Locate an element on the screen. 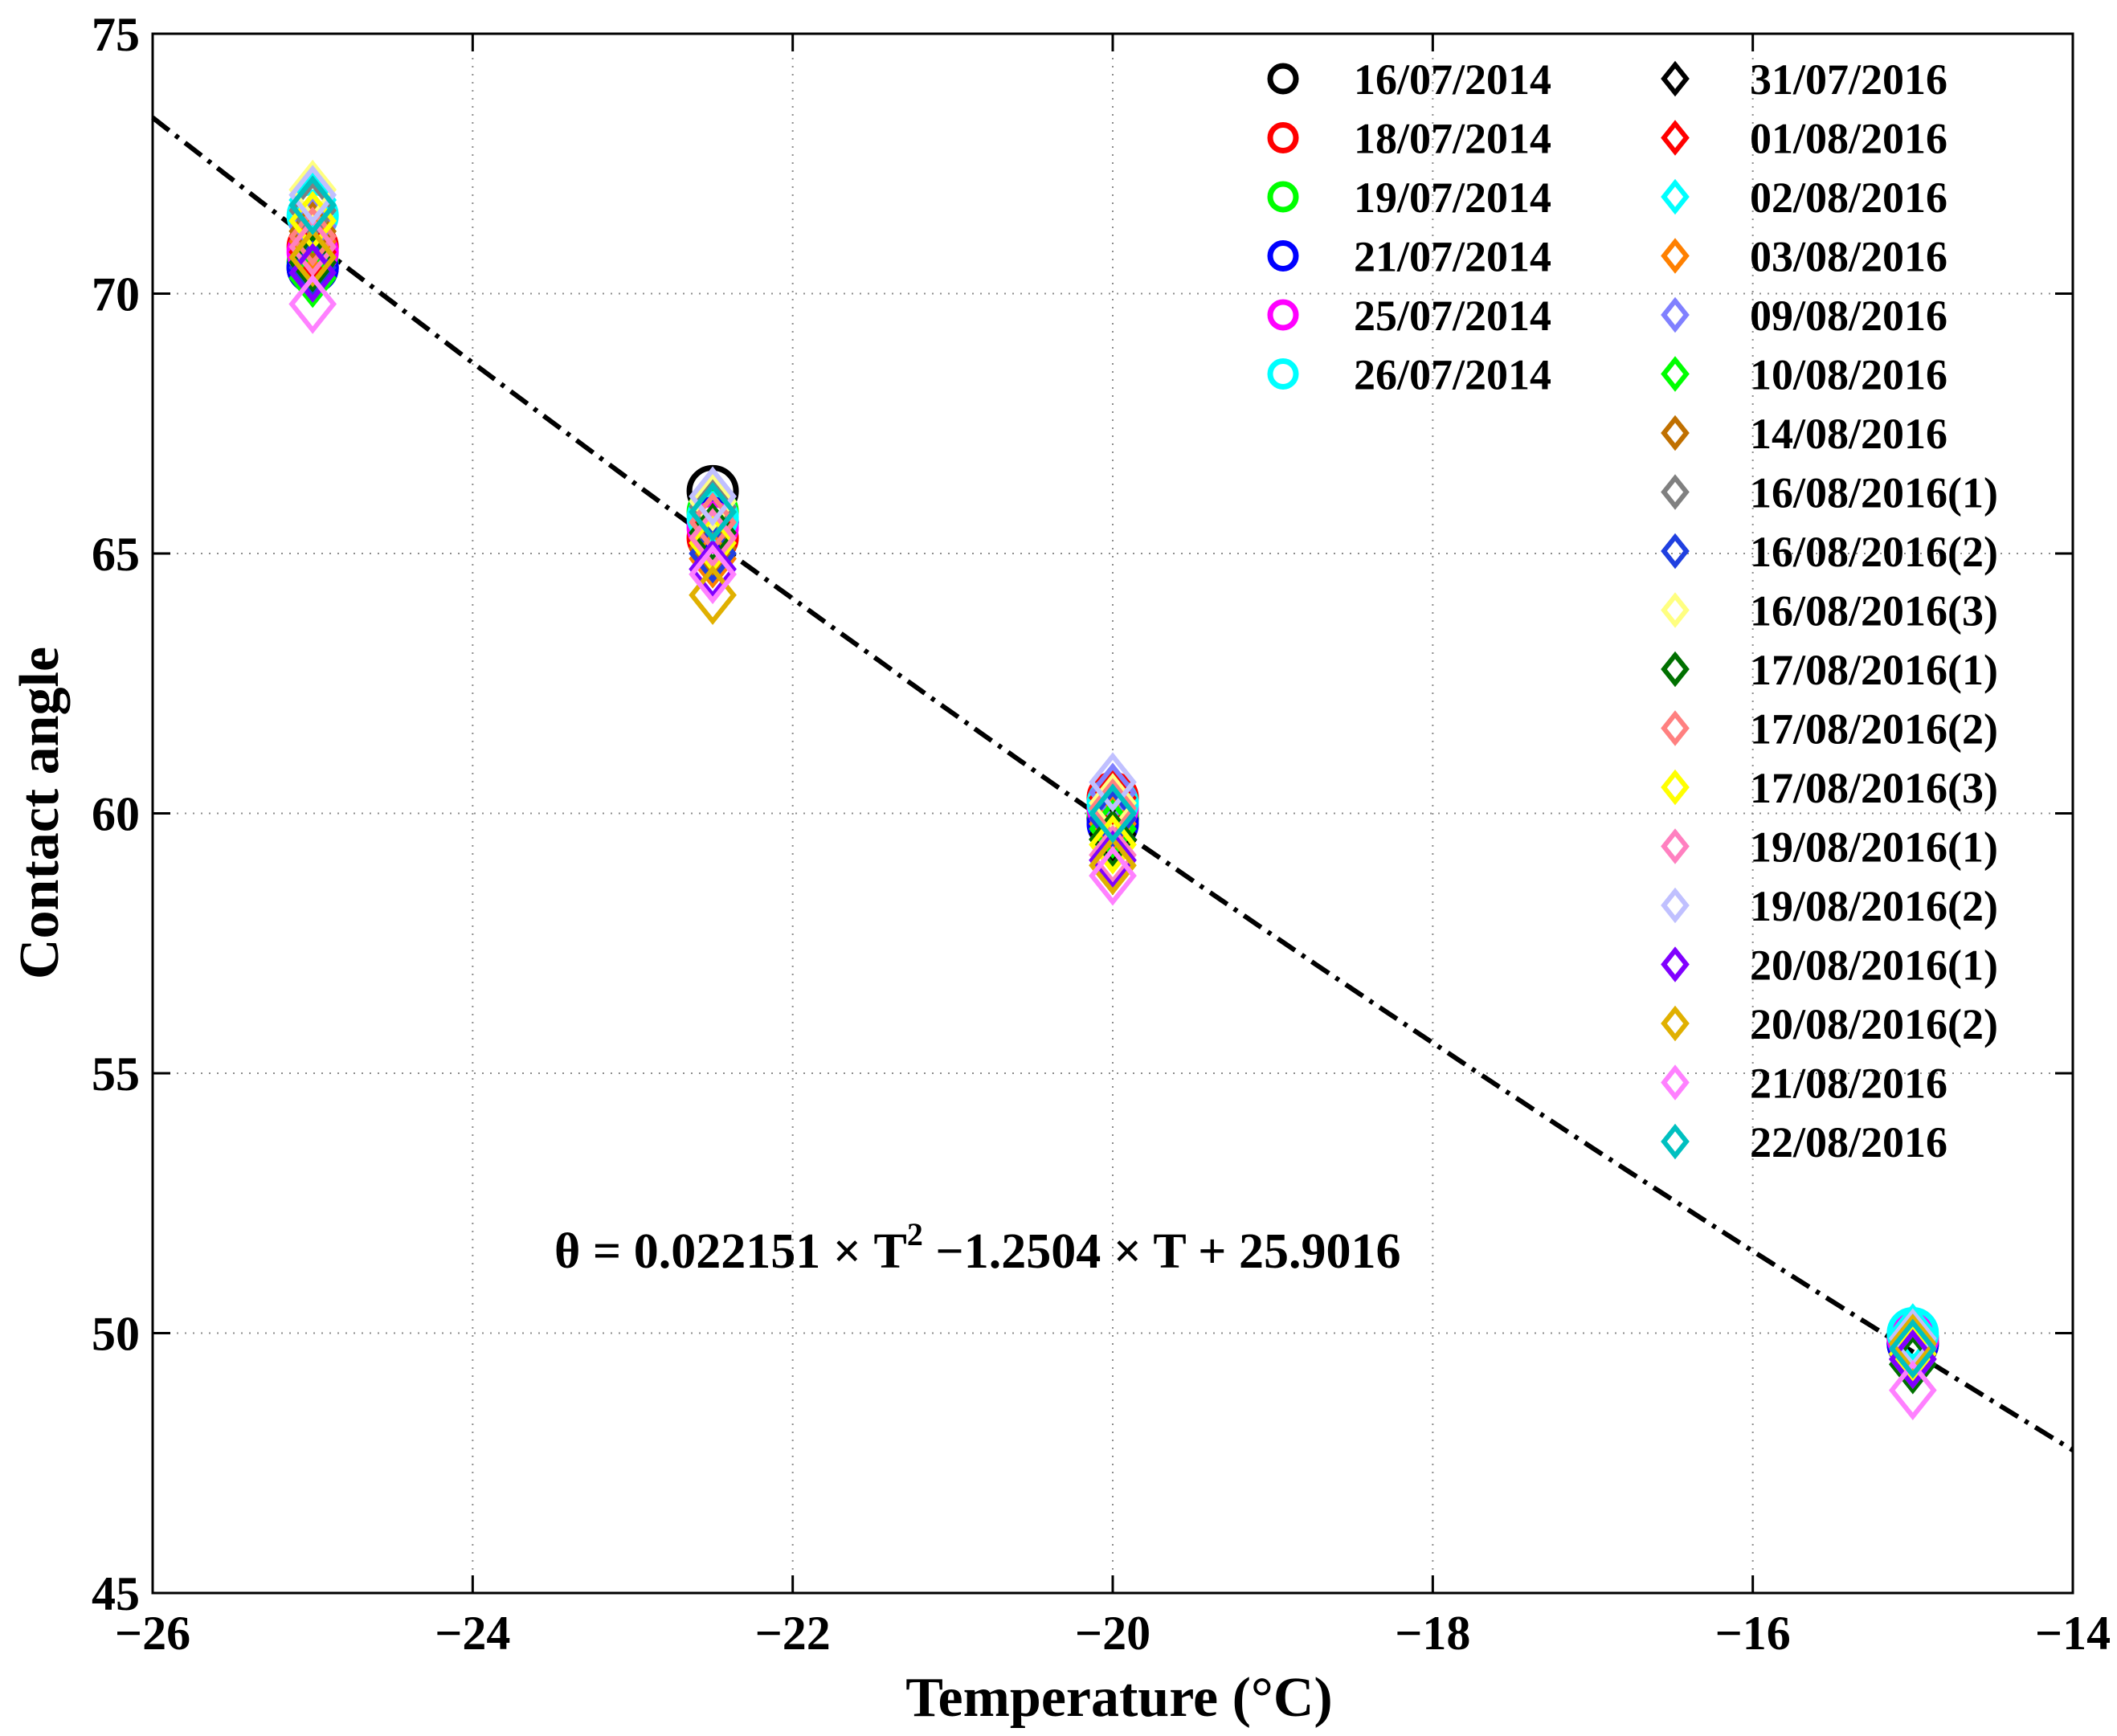 This screenshot has height=1736, width=2117. legend-label: 25/07/2014 is located at coordinates (1453, 316).